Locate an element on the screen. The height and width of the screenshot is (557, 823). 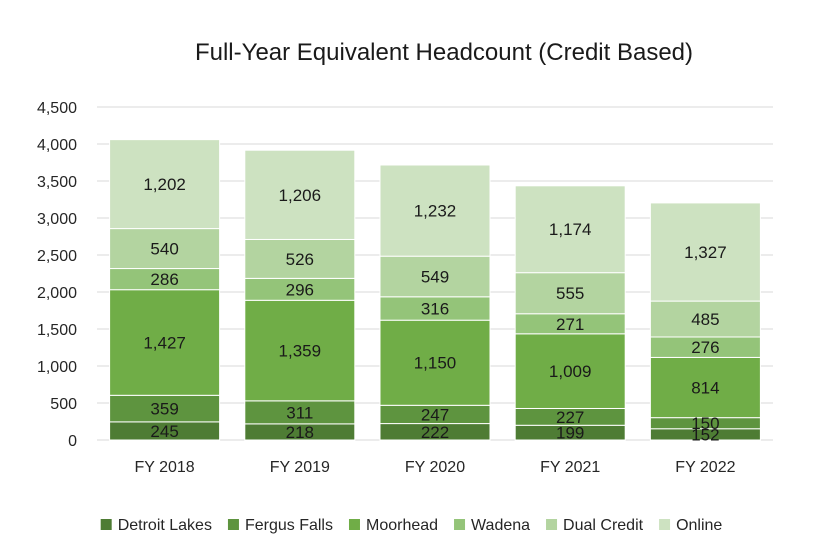
data-label: 540 is located at coordinates (164, 249).